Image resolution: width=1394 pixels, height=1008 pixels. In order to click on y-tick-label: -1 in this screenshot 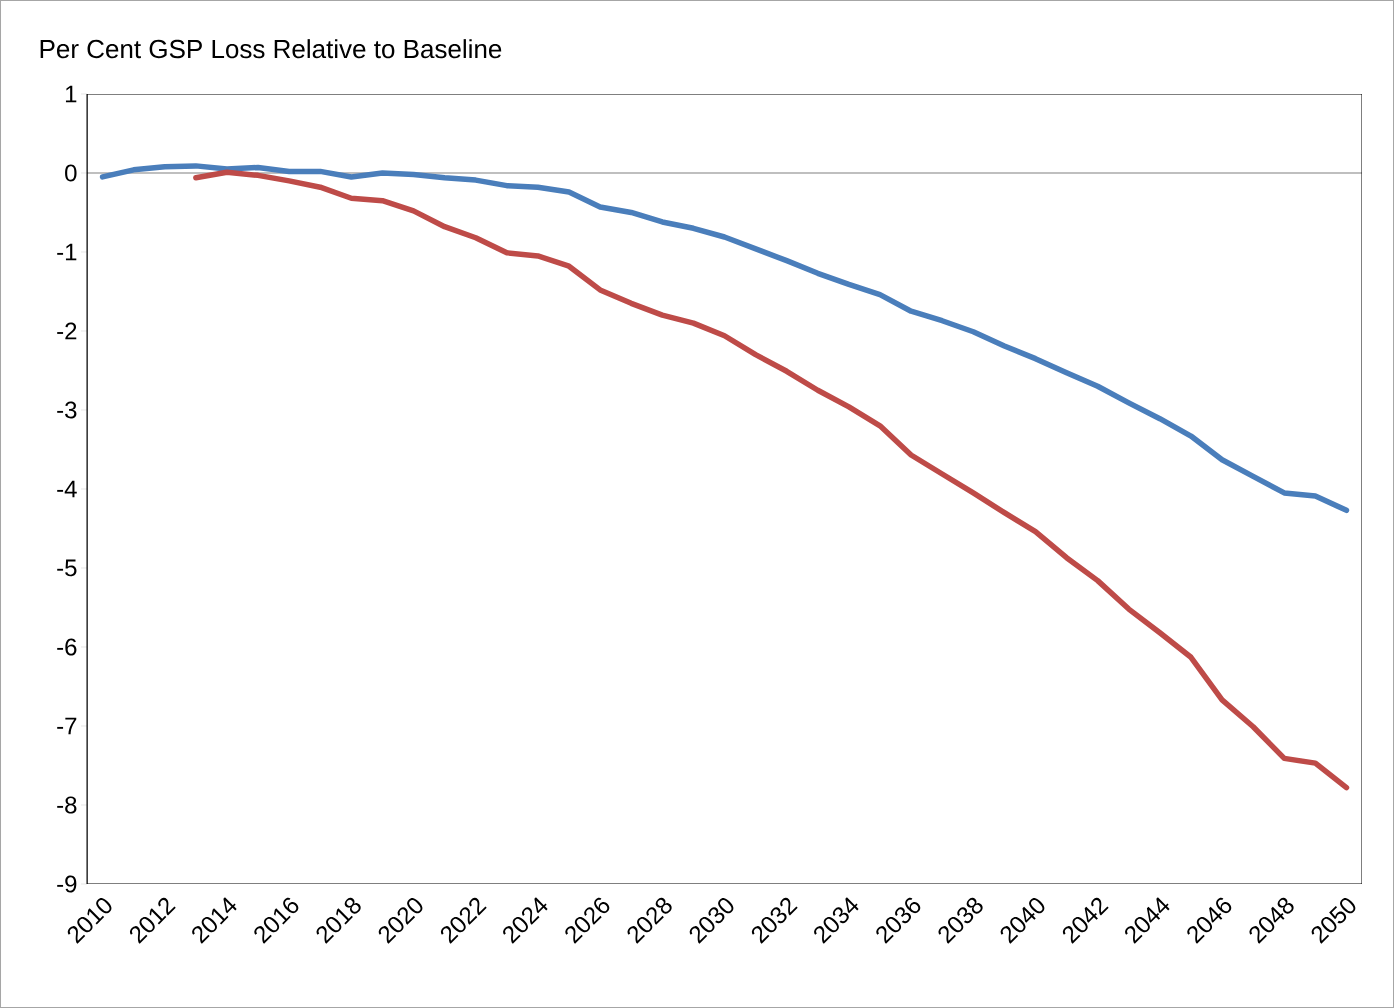, I will do `click(67, 252)`.